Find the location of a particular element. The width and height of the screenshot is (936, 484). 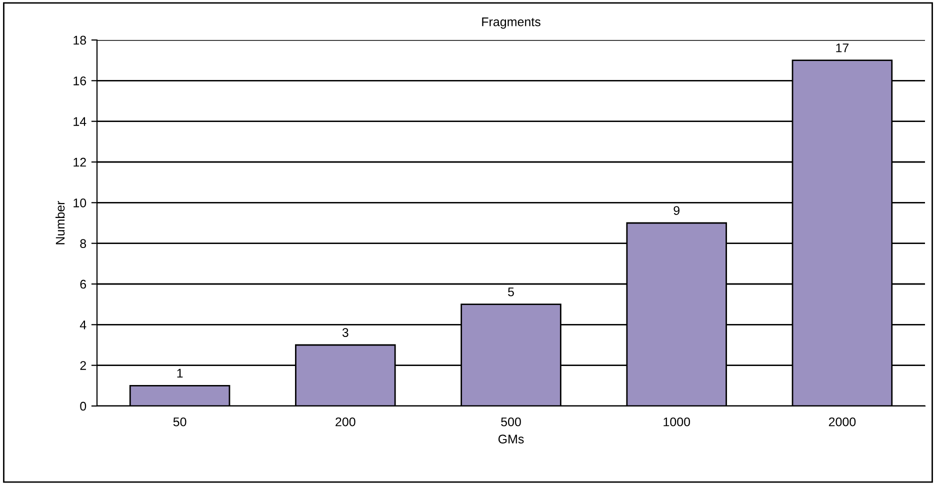

data-label: 1 is located at coordinates (180, 373).